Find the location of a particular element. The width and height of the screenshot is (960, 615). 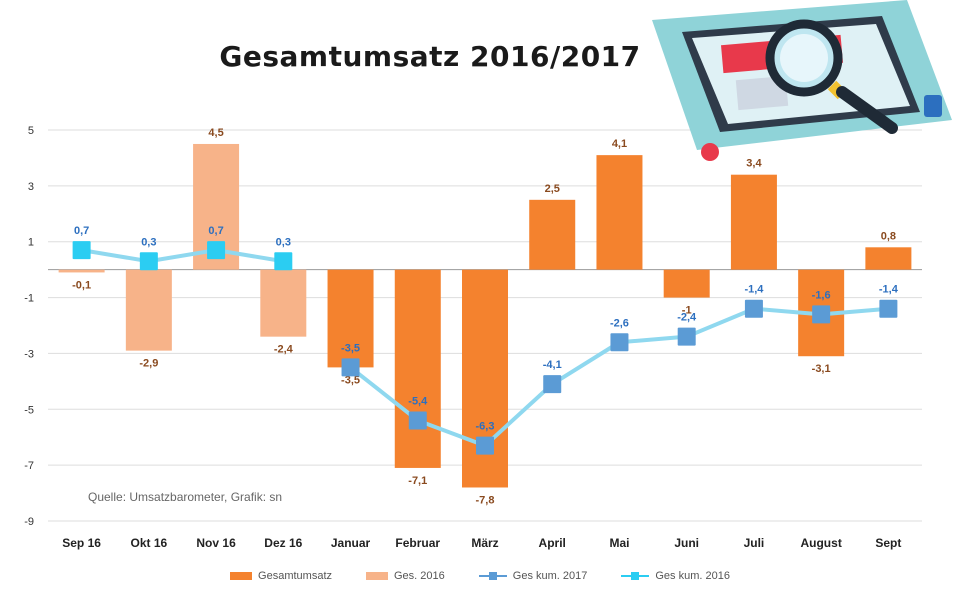

line-data-label: -1,6 is located at coordinates (821, 295).